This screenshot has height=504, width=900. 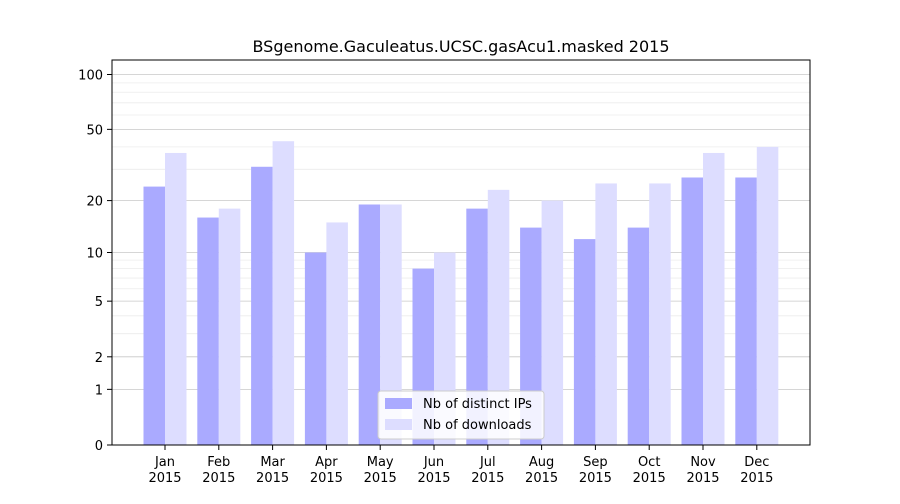 I want to click on legend-box, so click(x=461, y=415).